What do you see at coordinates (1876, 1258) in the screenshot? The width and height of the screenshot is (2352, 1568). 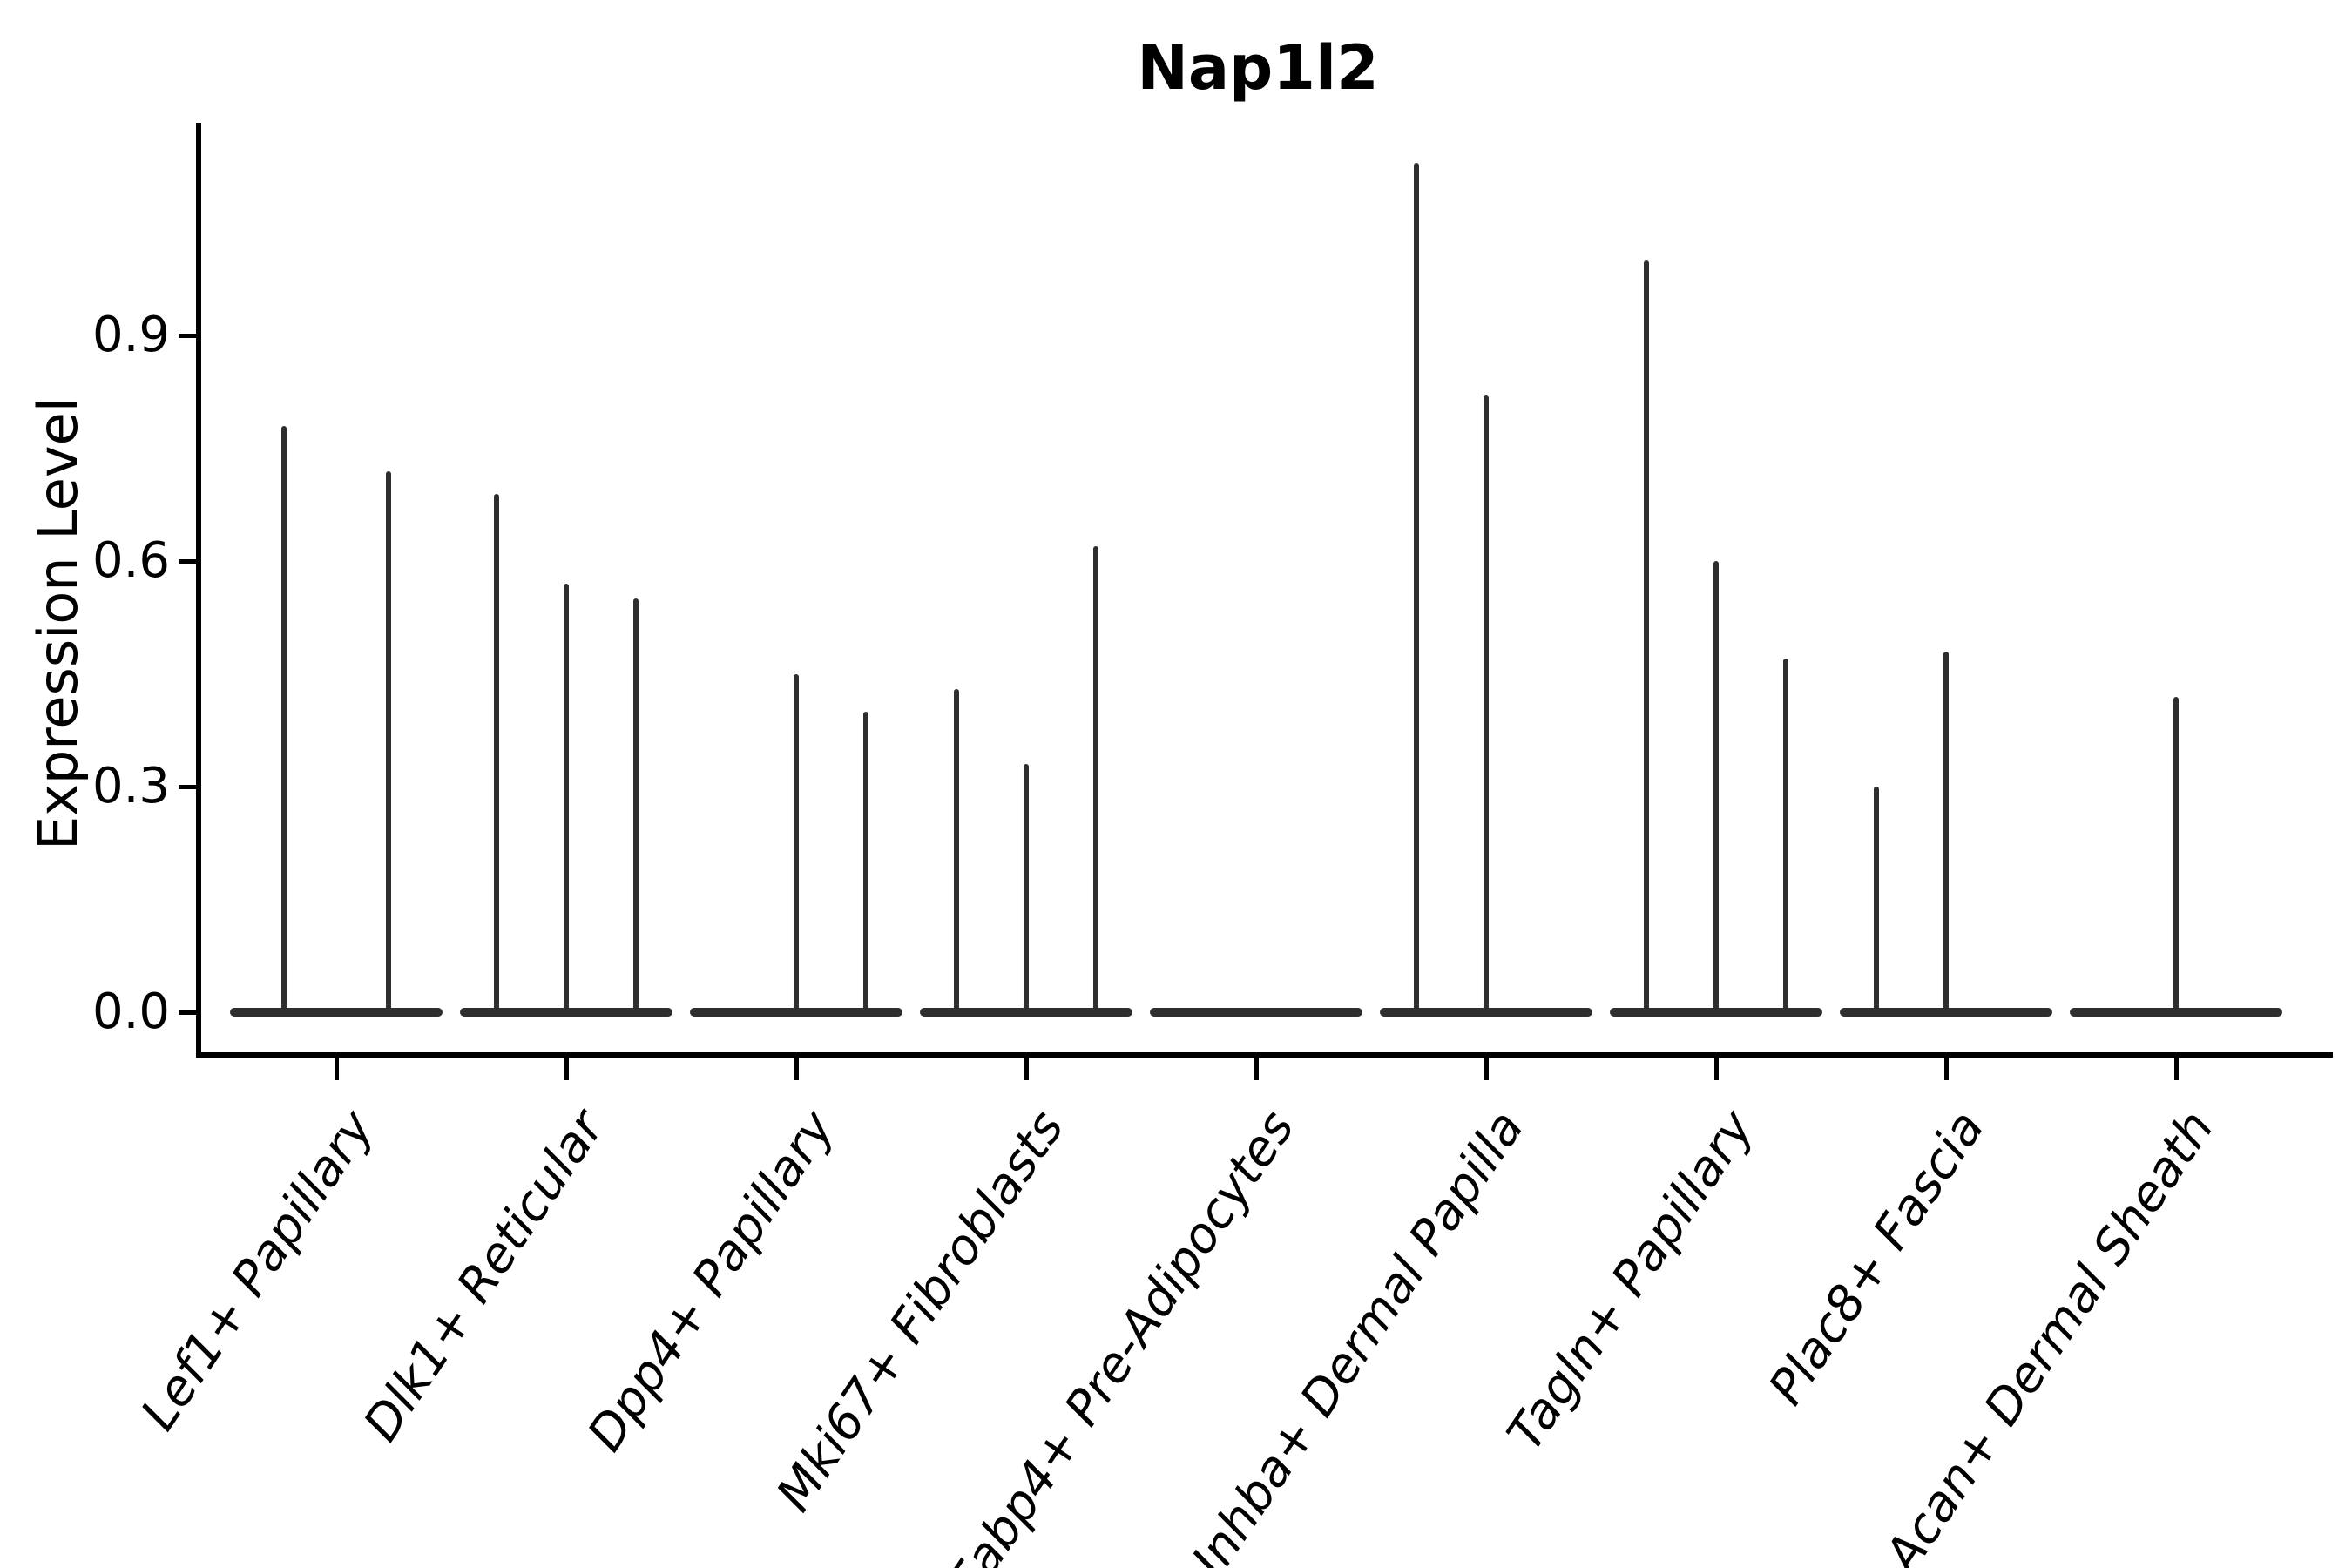 I see `x-tick-label: Plac8+ Fascia` at bounding box center [1876, 1258].